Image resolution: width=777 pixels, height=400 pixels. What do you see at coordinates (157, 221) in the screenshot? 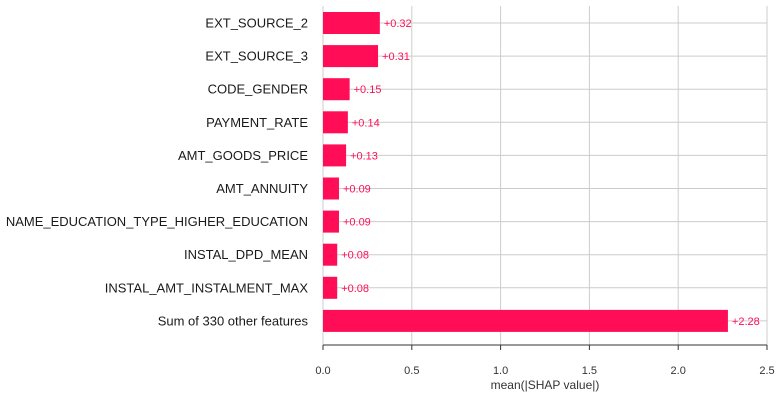
I see `feature-label: NAME_EDUCATION_TYPE_HIGHER_EDUCATION` at bounding box center [157, 221].